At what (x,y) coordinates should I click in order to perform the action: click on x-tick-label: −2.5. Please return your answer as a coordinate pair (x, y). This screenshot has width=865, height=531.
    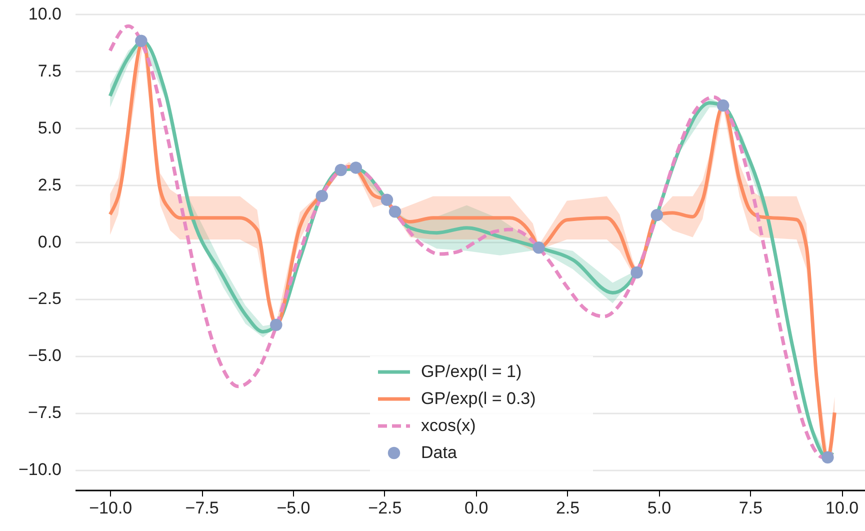
    Looking at the image, I should click on (385, 508).